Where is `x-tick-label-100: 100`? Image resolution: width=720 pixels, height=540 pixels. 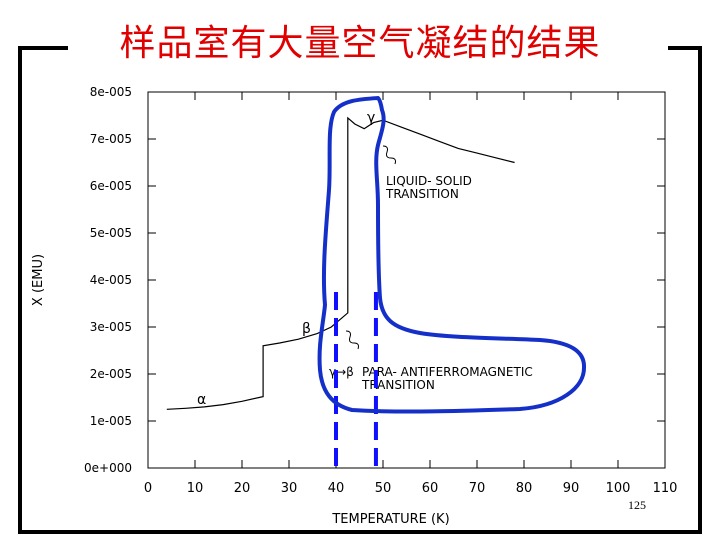
x-tick-label-100: 100 is located at coordinates (618, 488).